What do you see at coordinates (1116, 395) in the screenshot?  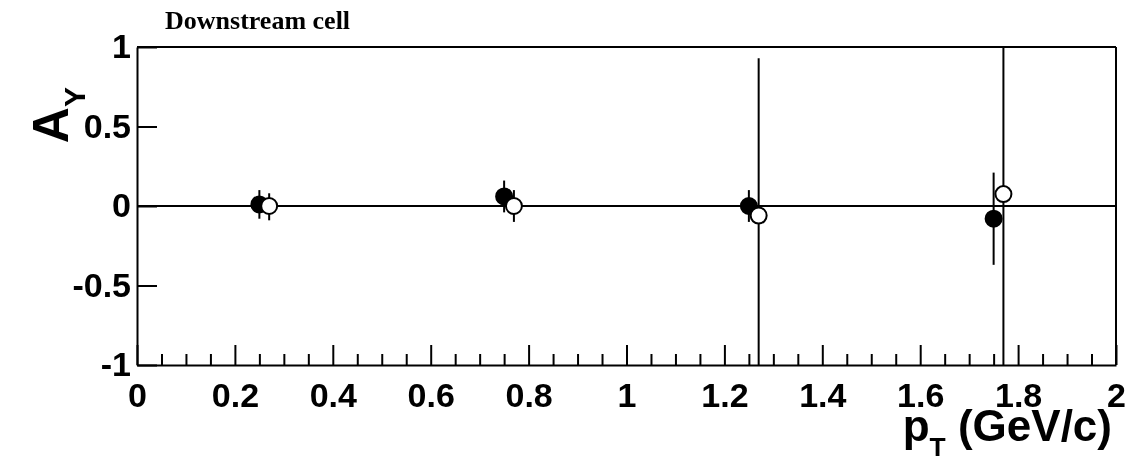 I see `x-tick-label: 2` at bounding box center [1116, 395].